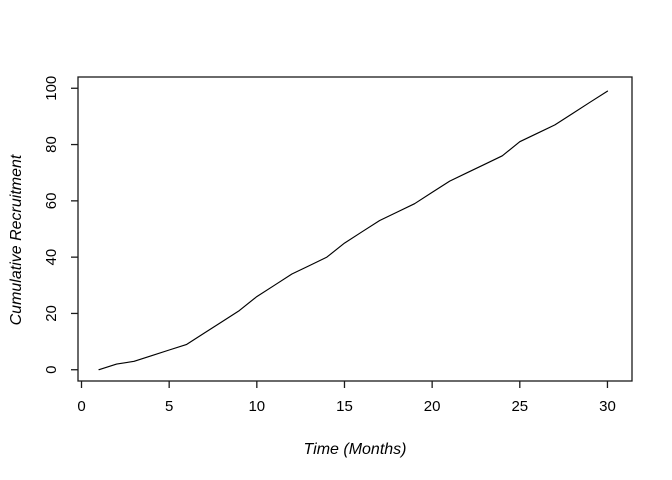  Describe the element at coordinates (169, 406) in the screenshot. I see `x-tick-label: 5` at that location.